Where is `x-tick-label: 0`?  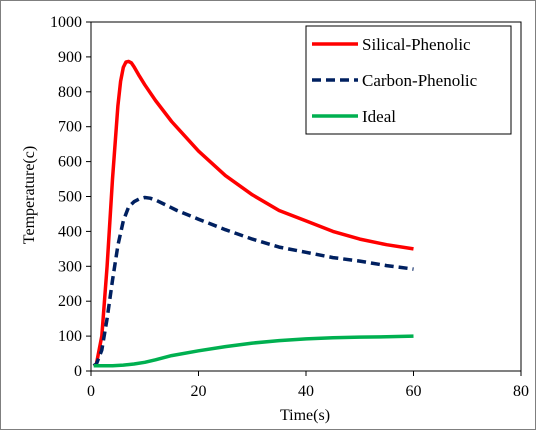 x-tick-label: 0 is located at coordinates (91, 391).